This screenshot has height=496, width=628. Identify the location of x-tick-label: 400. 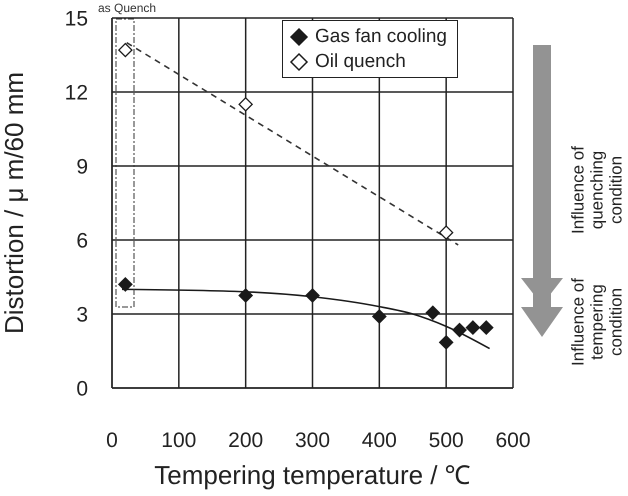
(379, 440).